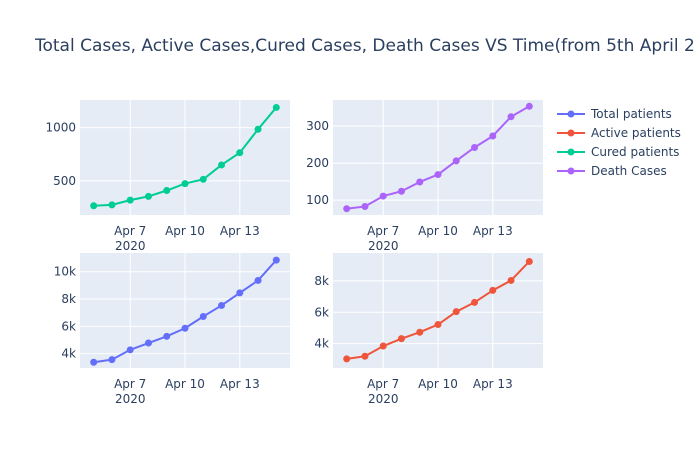 The image size is (700, 454). I want to click on legend-item: Death Cases, so click(612, 171).